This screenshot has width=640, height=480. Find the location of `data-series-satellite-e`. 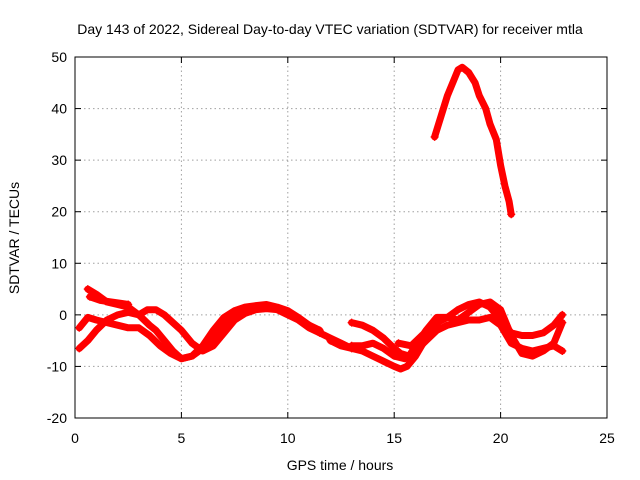

data-series-satellite-e is located at coordinates (457, 329).